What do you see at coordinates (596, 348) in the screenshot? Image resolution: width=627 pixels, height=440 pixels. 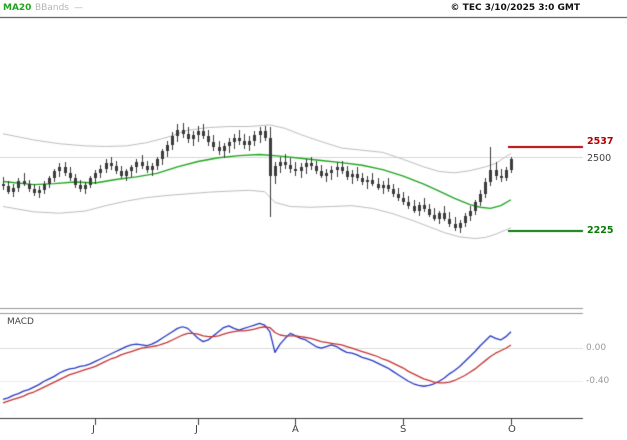 I see `macd-axis-zero-label: 0.00` at bounding box center [596, 348].